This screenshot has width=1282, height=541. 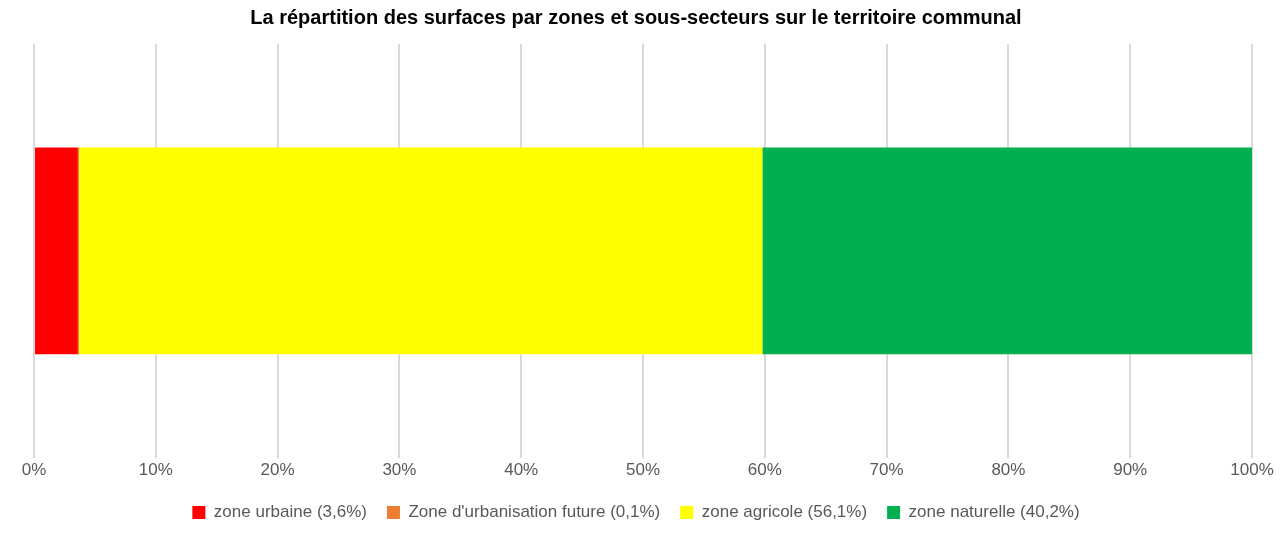 What do you see at coordinates (994, 512) in the screenshot?
I see `legend-label: zone naturelle (40,2%)` at bounding box center [994, 512].